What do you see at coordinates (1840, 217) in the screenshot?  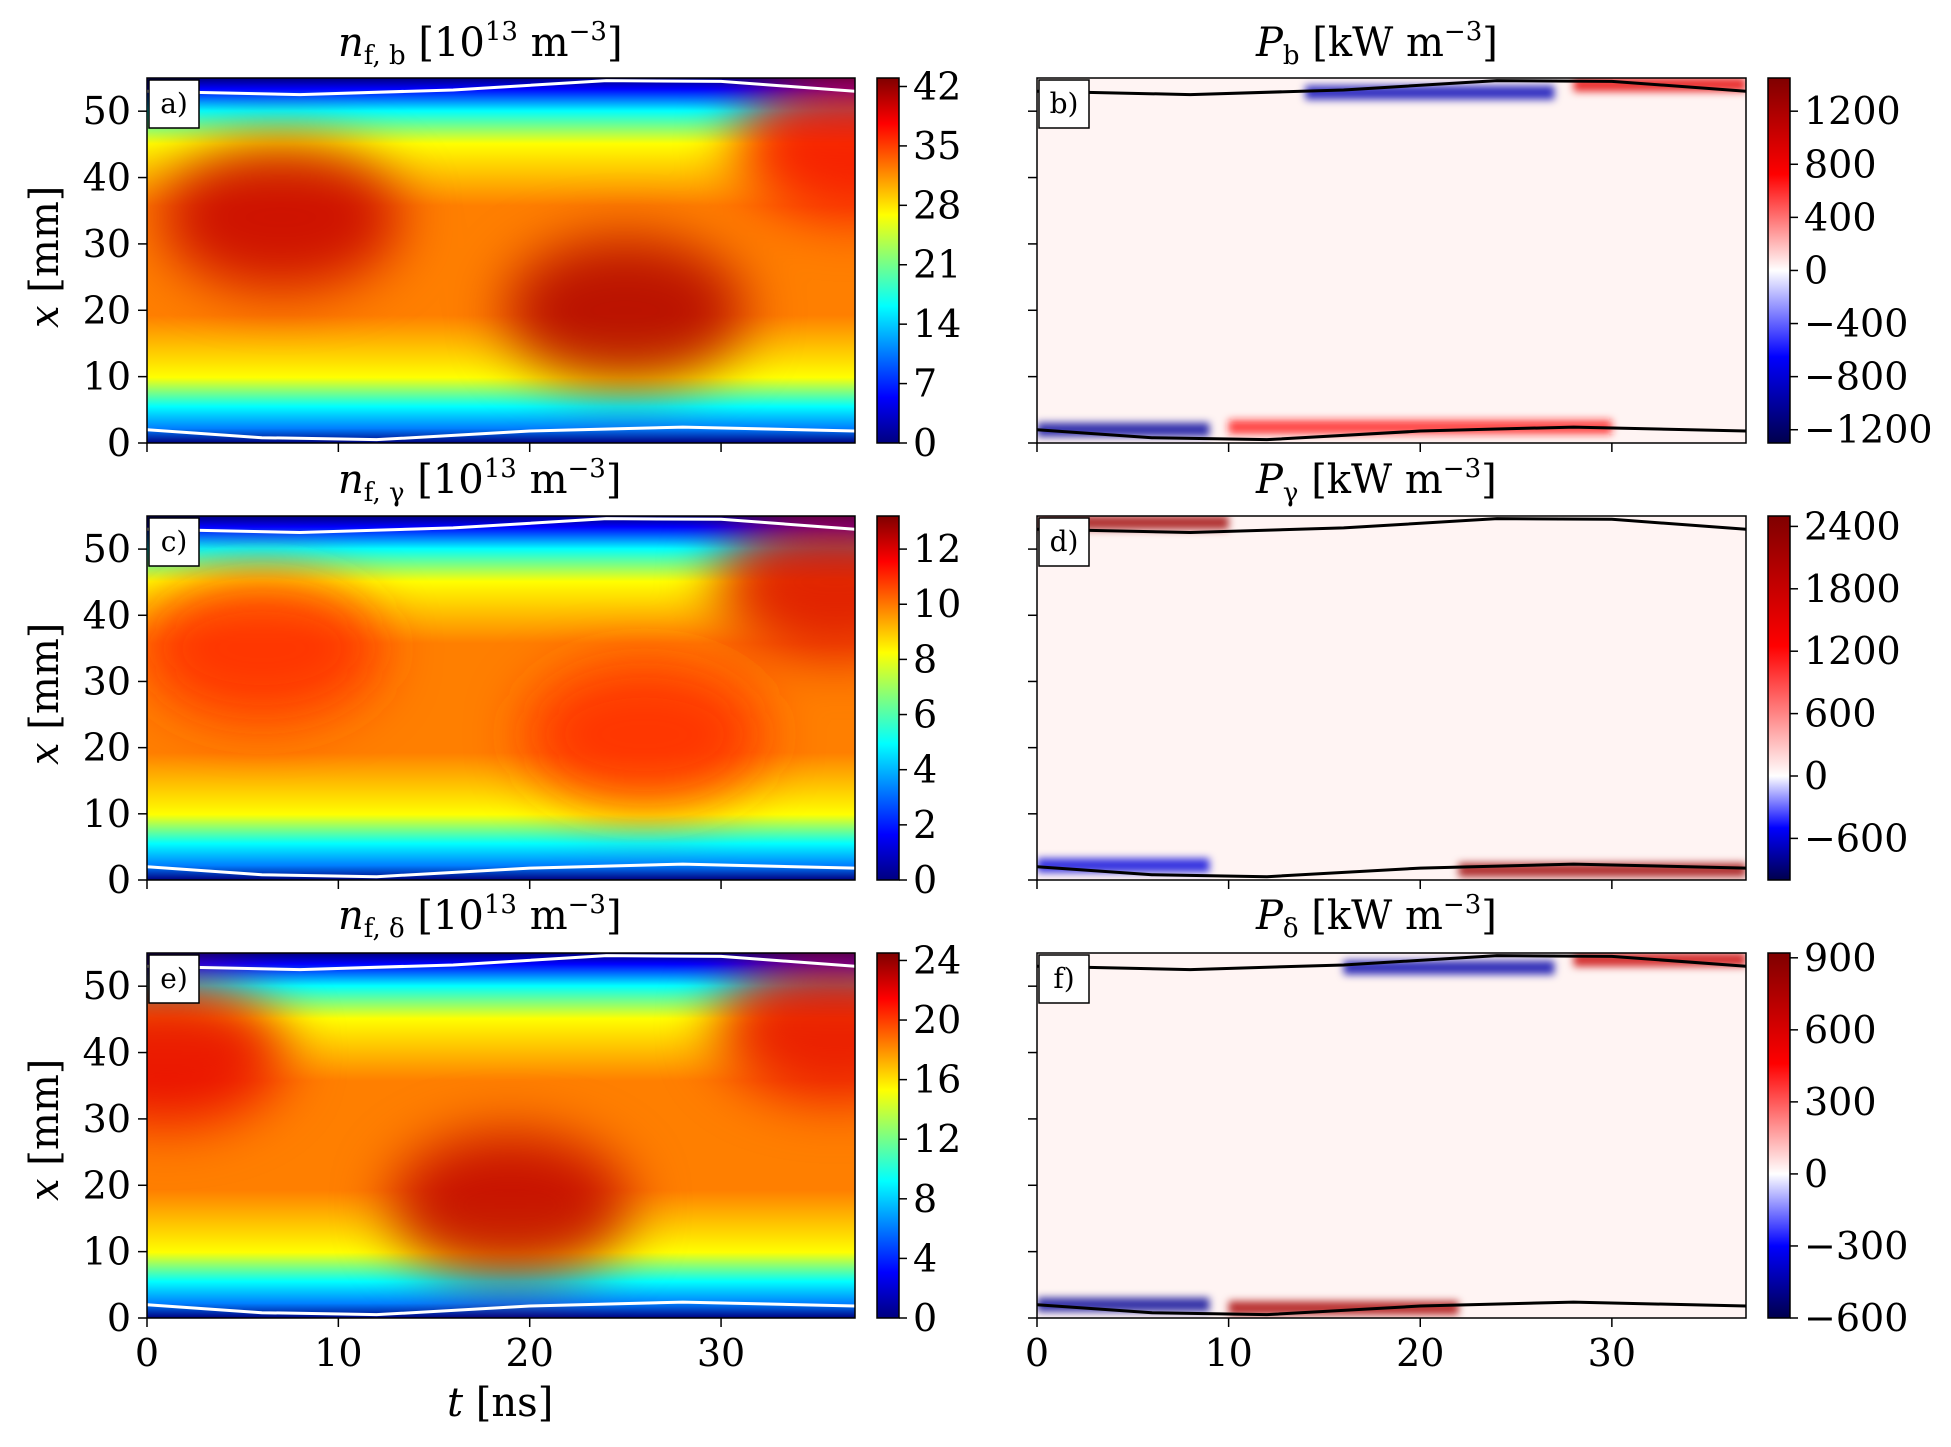 I see `colorbar-tick-label: 400` at bounding box center [1840, 217].